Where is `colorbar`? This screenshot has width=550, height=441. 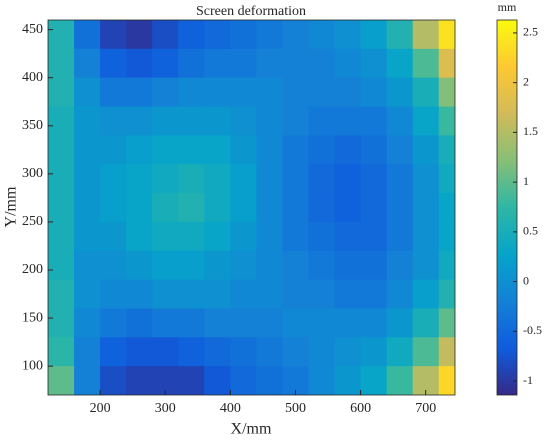
colorbar is located at coordinates (507, 207).